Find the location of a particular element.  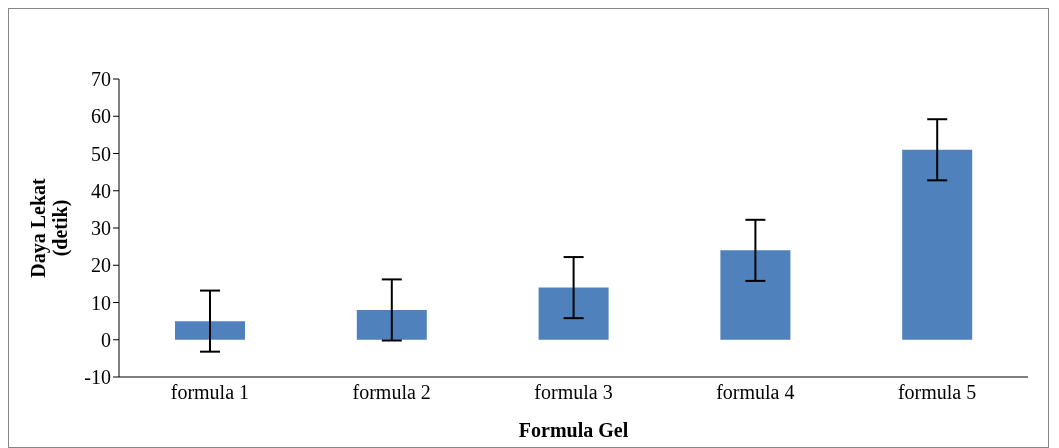

x-tick-label: formula 5 is located at coordinates (937, 392).